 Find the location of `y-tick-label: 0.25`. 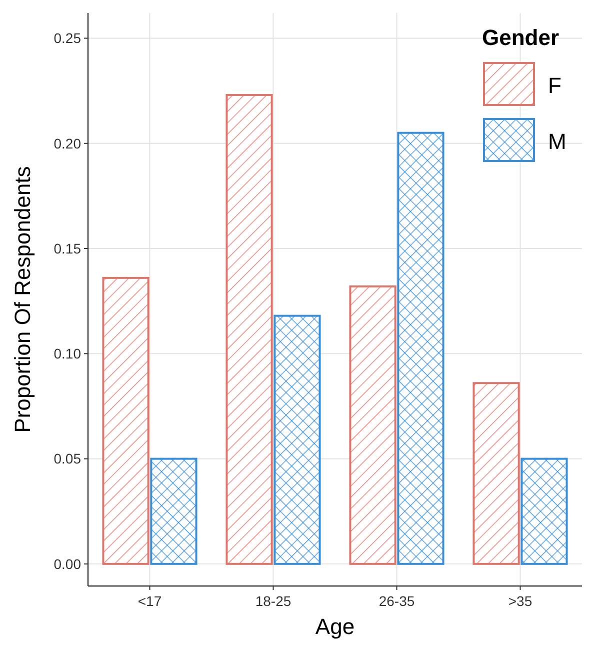

y-tick-label: 0.25 is located at coordinates (68, 38).